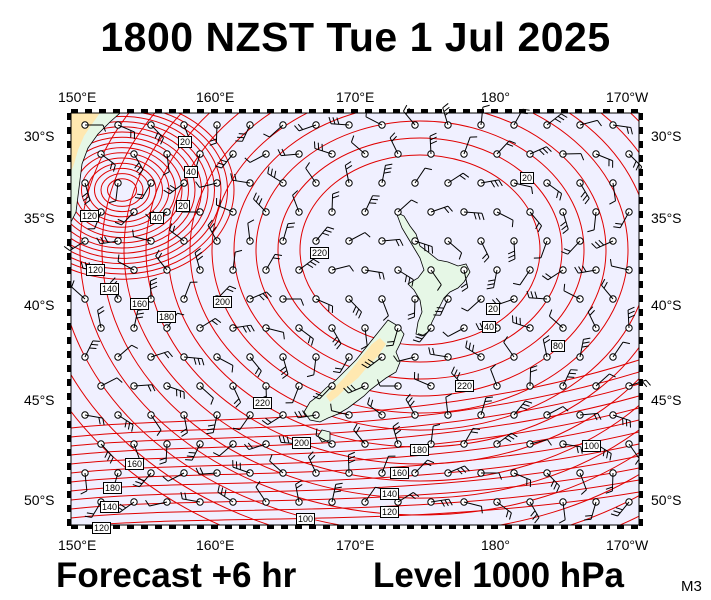  What do you see at coordinates (666, 400) in the screenshot?
I see `lat-label-right-45s: 45°S` at bounding box center [666, 400].